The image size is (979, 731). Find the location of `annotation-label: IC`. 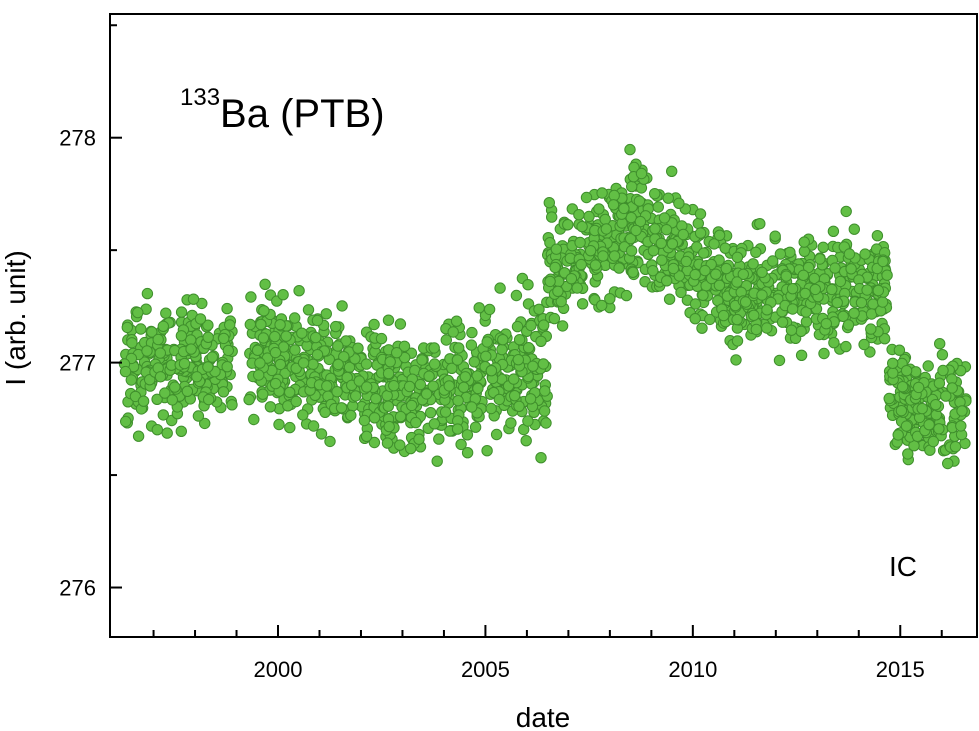

annotation-label: IC is located at coordinates (903, 566).